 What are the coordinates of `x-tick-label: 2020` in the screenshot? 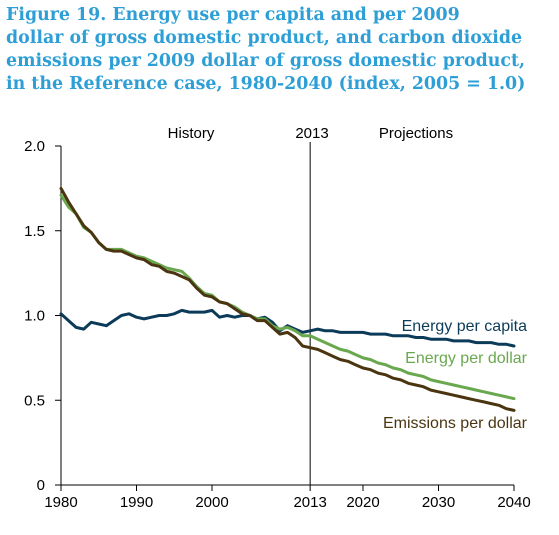 It's located at (362, 502).